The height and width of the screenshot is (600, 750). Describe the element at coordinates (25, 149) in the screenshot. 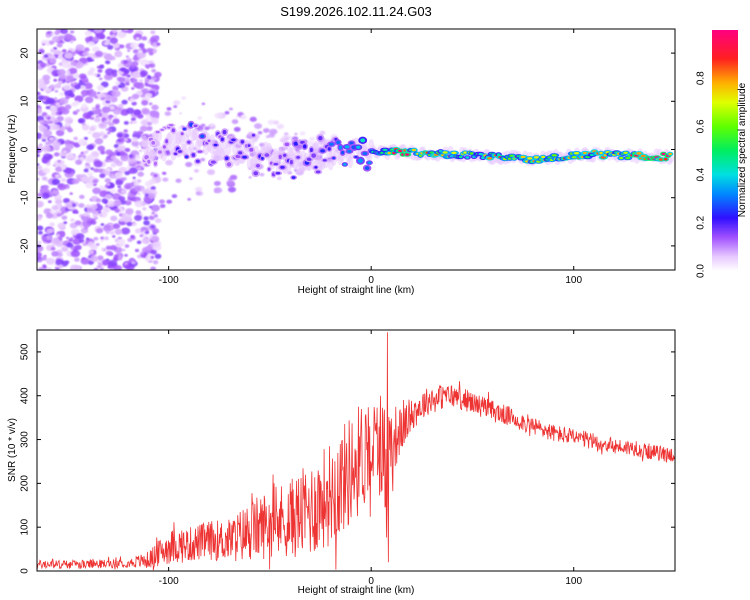

I see `spectrogram-ytick-label: 0` at that location.